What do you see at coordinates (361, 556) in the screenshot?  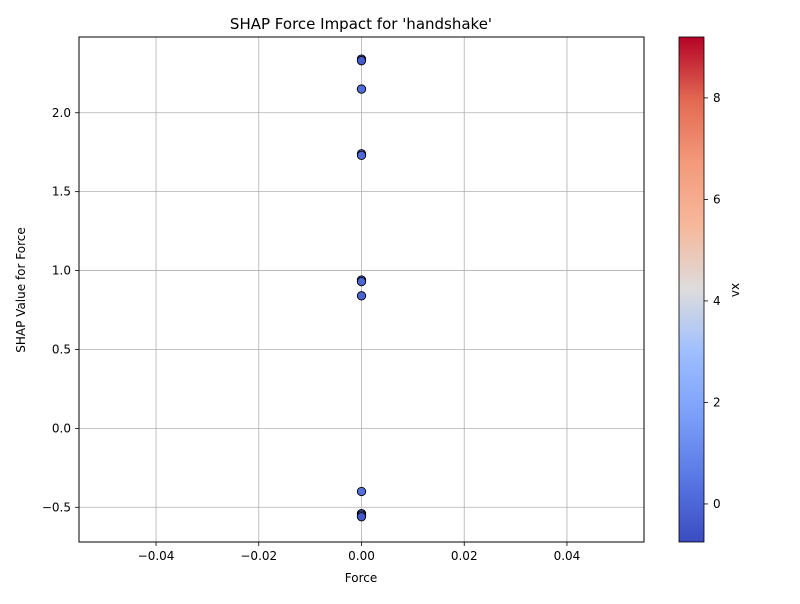 I see `x-tick-label: 0.00` at bounding box center [361, 556].